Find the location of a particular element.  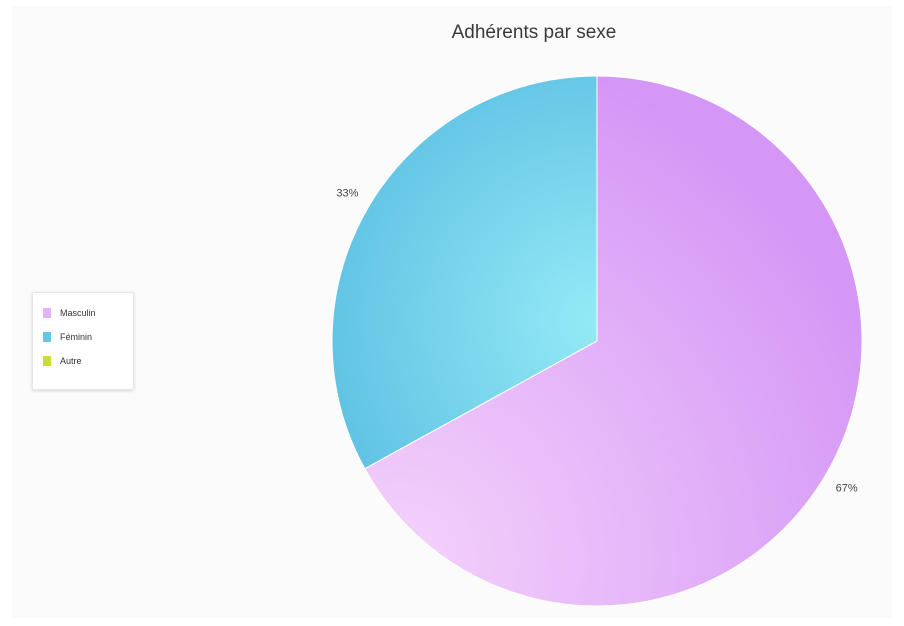

legend-item-masculin: Masculin is located at coordinates (88, 313).